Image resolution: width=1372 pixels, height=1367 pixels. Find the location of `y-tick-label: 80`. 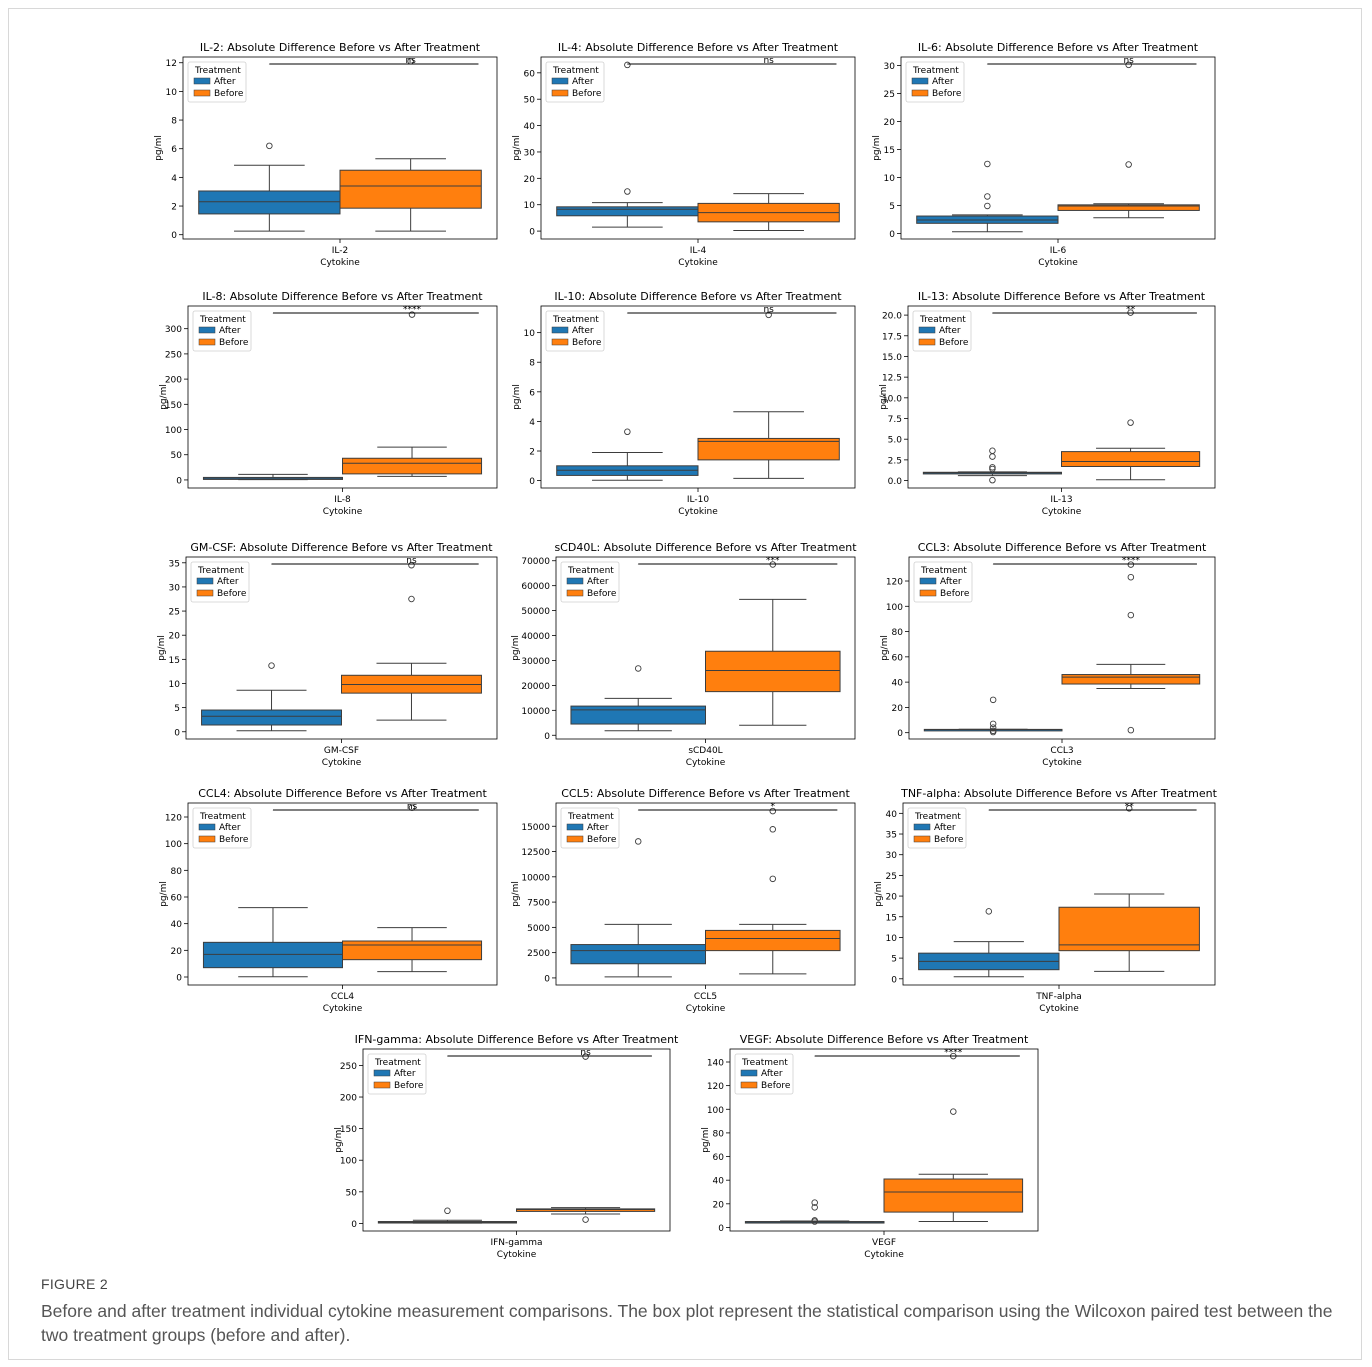

y-tick-label: 80 is located at coordinates (719, 1134).